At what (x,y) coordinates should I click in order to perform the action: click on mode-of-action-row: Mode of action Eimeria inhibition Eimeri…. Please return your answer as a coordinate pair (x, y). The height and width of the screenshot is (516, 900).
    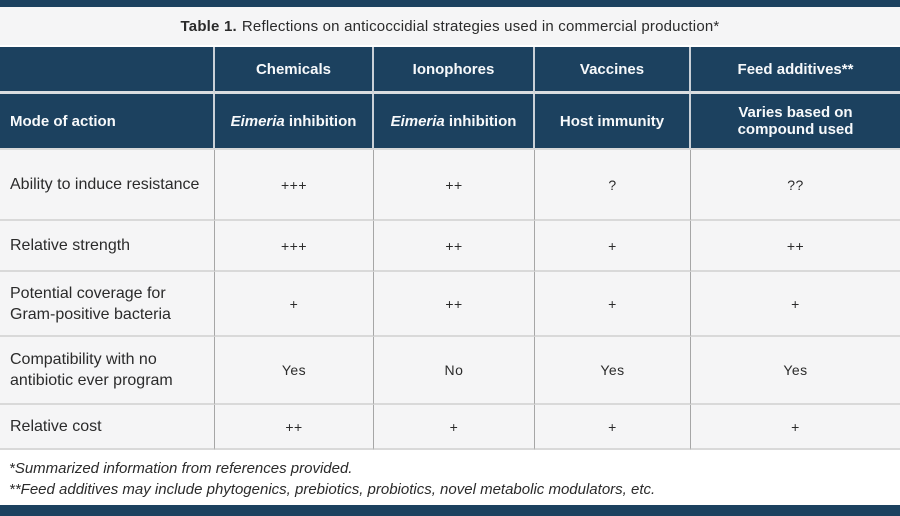
    Looking at the image, I should click on (450, 122).